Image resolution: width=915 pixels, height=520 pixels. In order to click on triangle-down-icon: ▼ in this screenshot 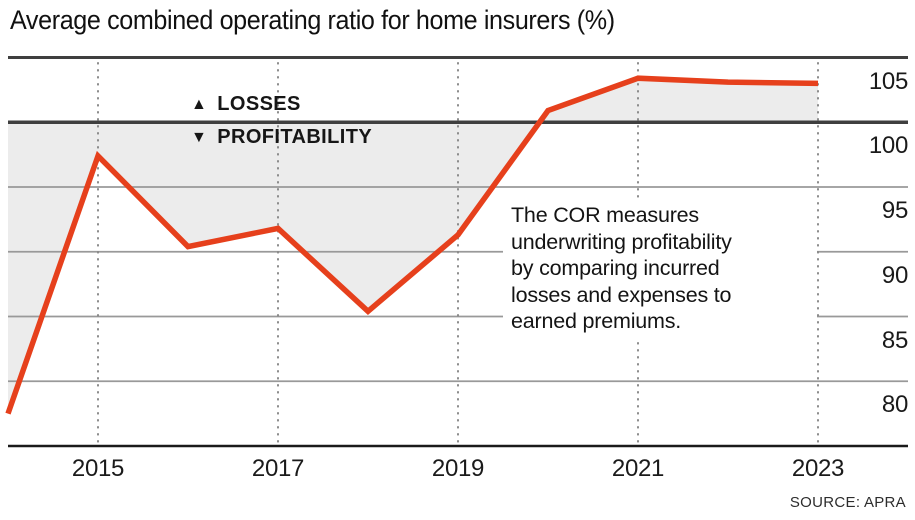, I will do `click(199, 137)`.